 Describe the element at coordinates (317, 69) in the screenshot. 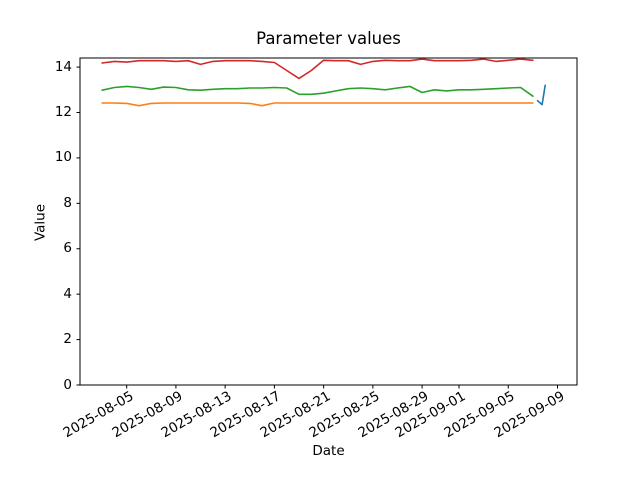

I see `red-series-line` at that location.